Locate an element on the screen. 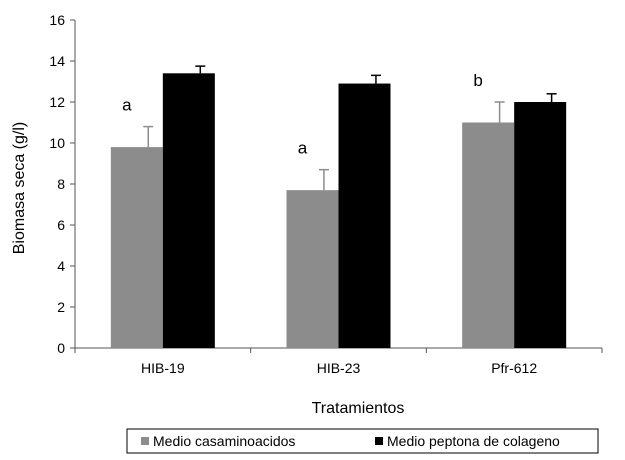 This screenshot has width=625, height=460. y-tick-label: 12 is located at coordinates (57, 102).